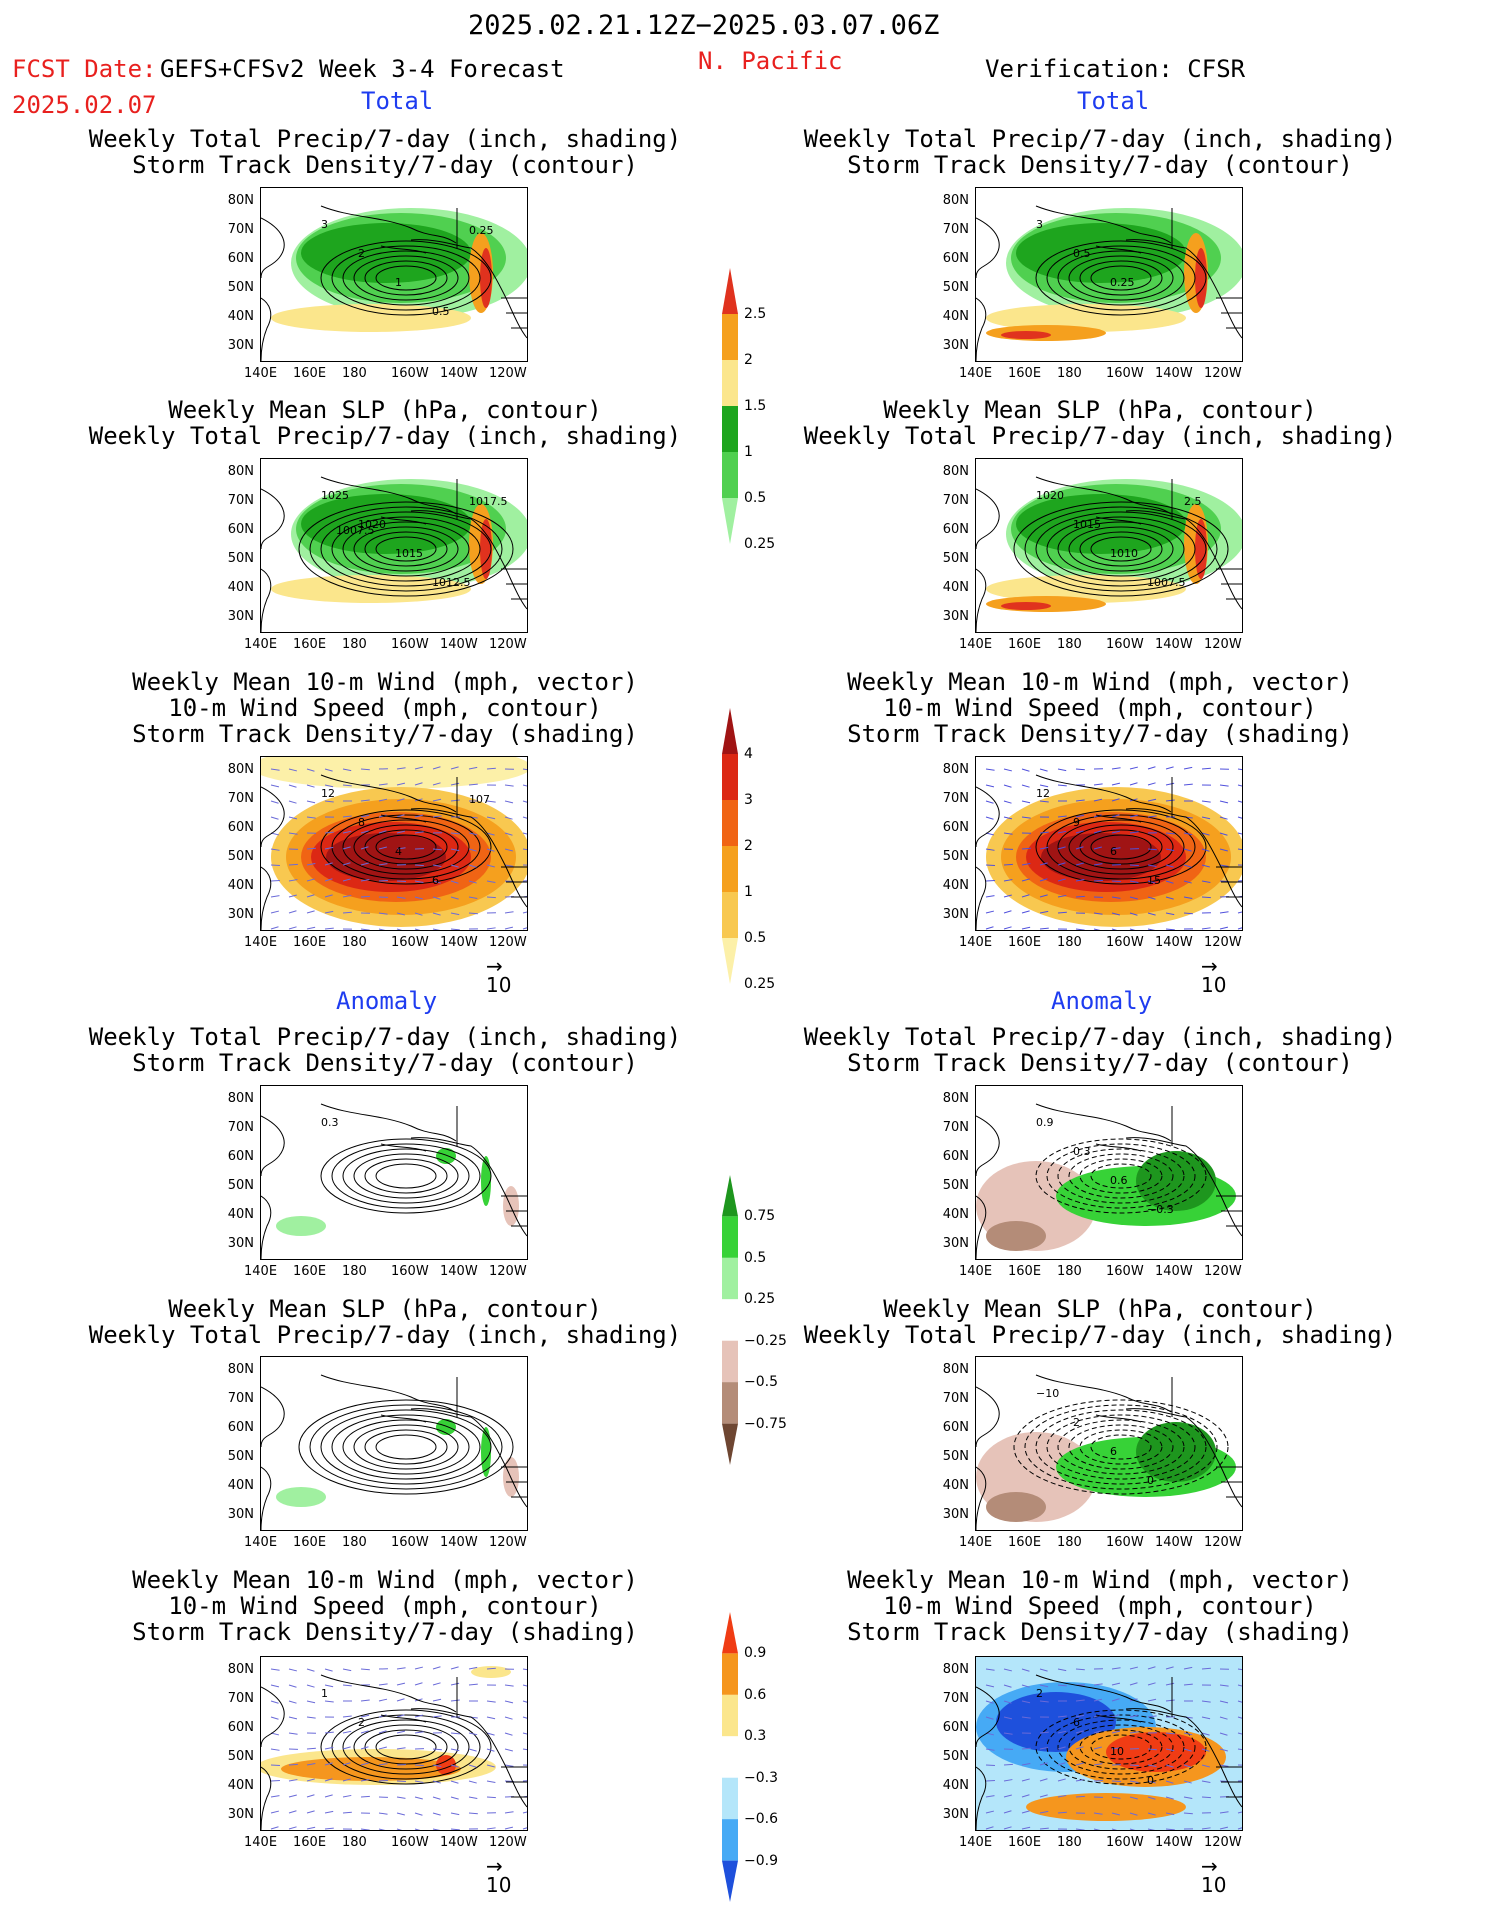 The image size is (1487, 1925). Describe the element at coordinates (1122, 282) in the screenshot. I see `contour-label: 0.25` at that location.